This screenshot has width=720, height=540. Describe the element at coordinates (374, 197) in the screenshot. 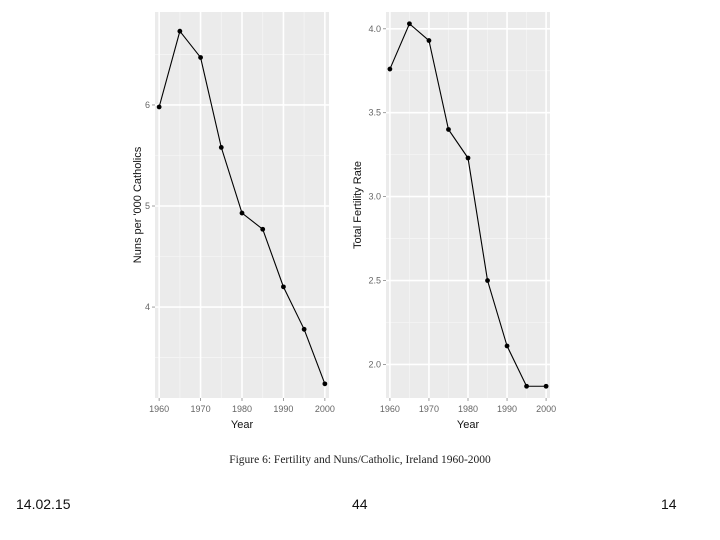

I see `y-tick-label: 3.0` at that location.